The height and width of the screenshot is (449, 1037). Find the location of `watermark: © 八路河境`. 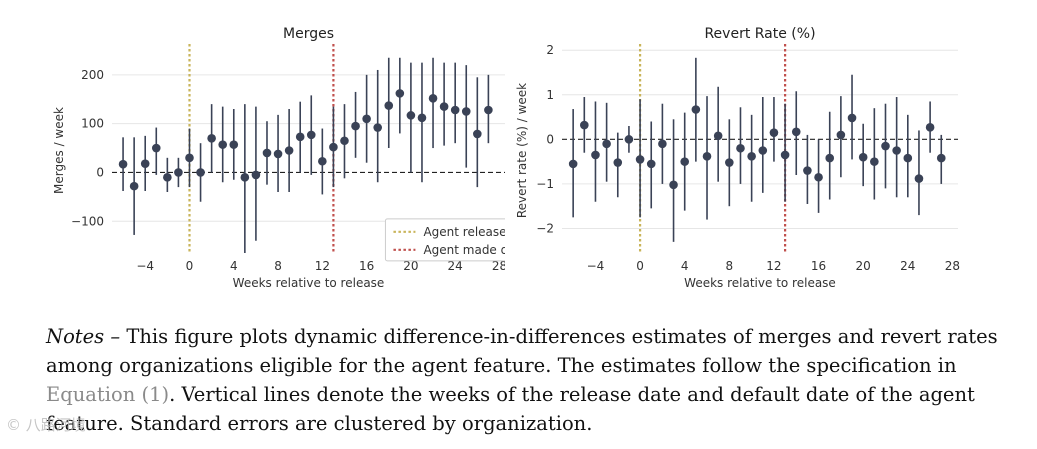

watermark: © 八路河境 is located at coordinates (46, 425).